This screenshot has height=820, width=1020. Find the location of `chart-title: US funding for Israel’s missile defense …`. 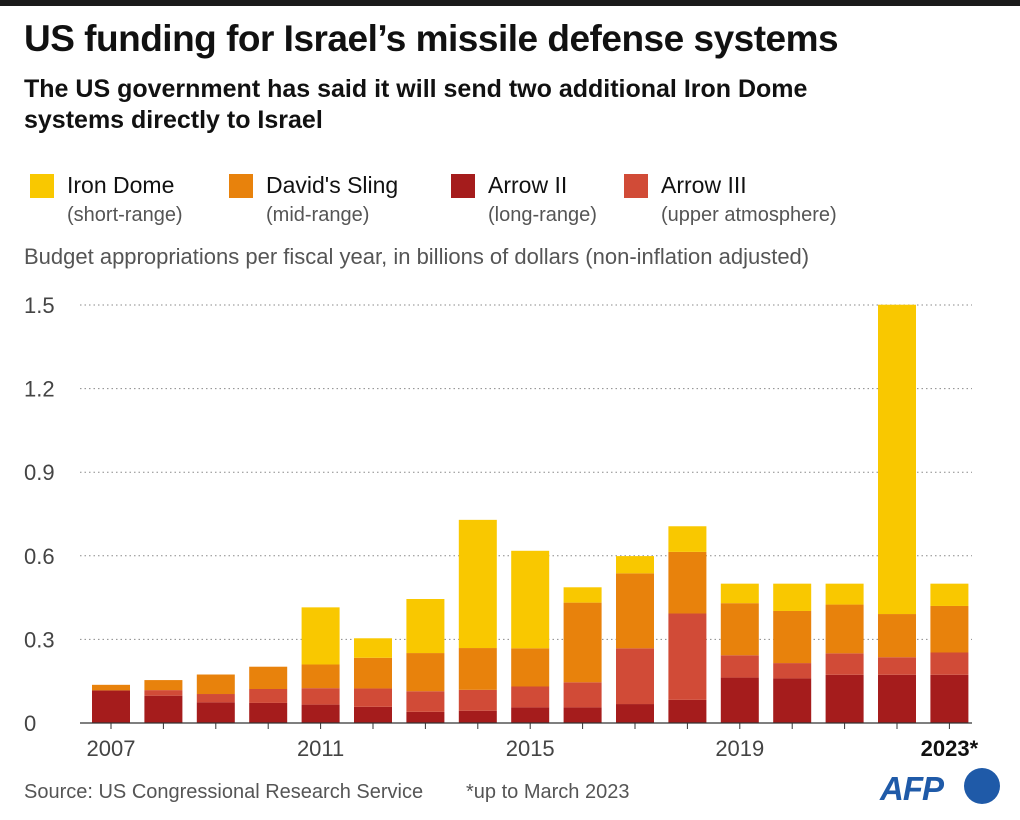

chart-title: US funding for Israel’s missile defense … is located at coordinates (431, 38).